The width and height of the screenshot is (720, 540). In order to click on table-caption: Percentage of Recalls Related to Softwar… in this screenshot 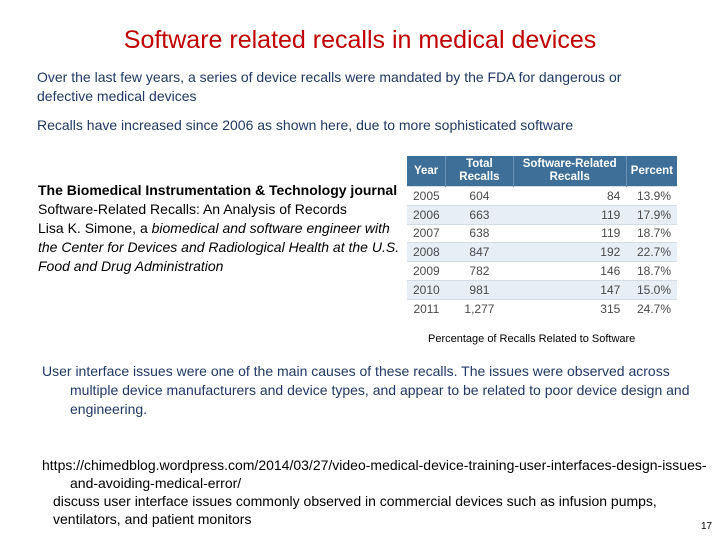, I will do `click(532, 339)`.